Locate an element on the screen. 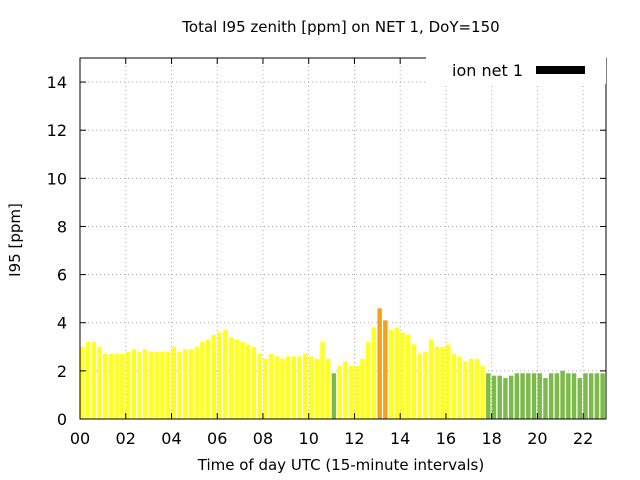 This screenshot has height=480, width=640. x-tick-label: 06 is located at coordinates (217, 438).